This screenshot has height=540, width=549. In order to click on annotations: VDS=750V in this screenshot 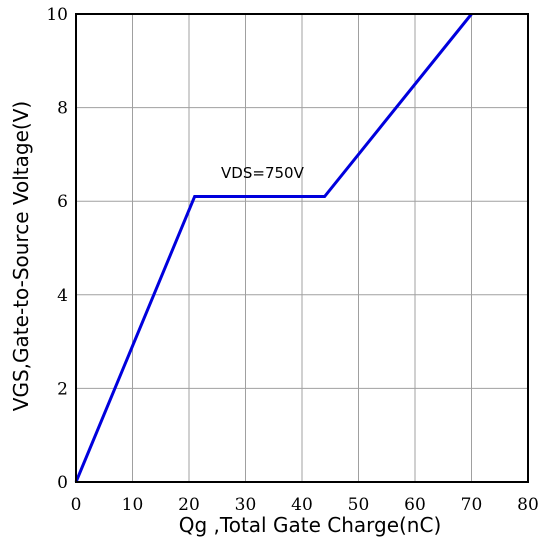, I will do `click(263, 173)`.